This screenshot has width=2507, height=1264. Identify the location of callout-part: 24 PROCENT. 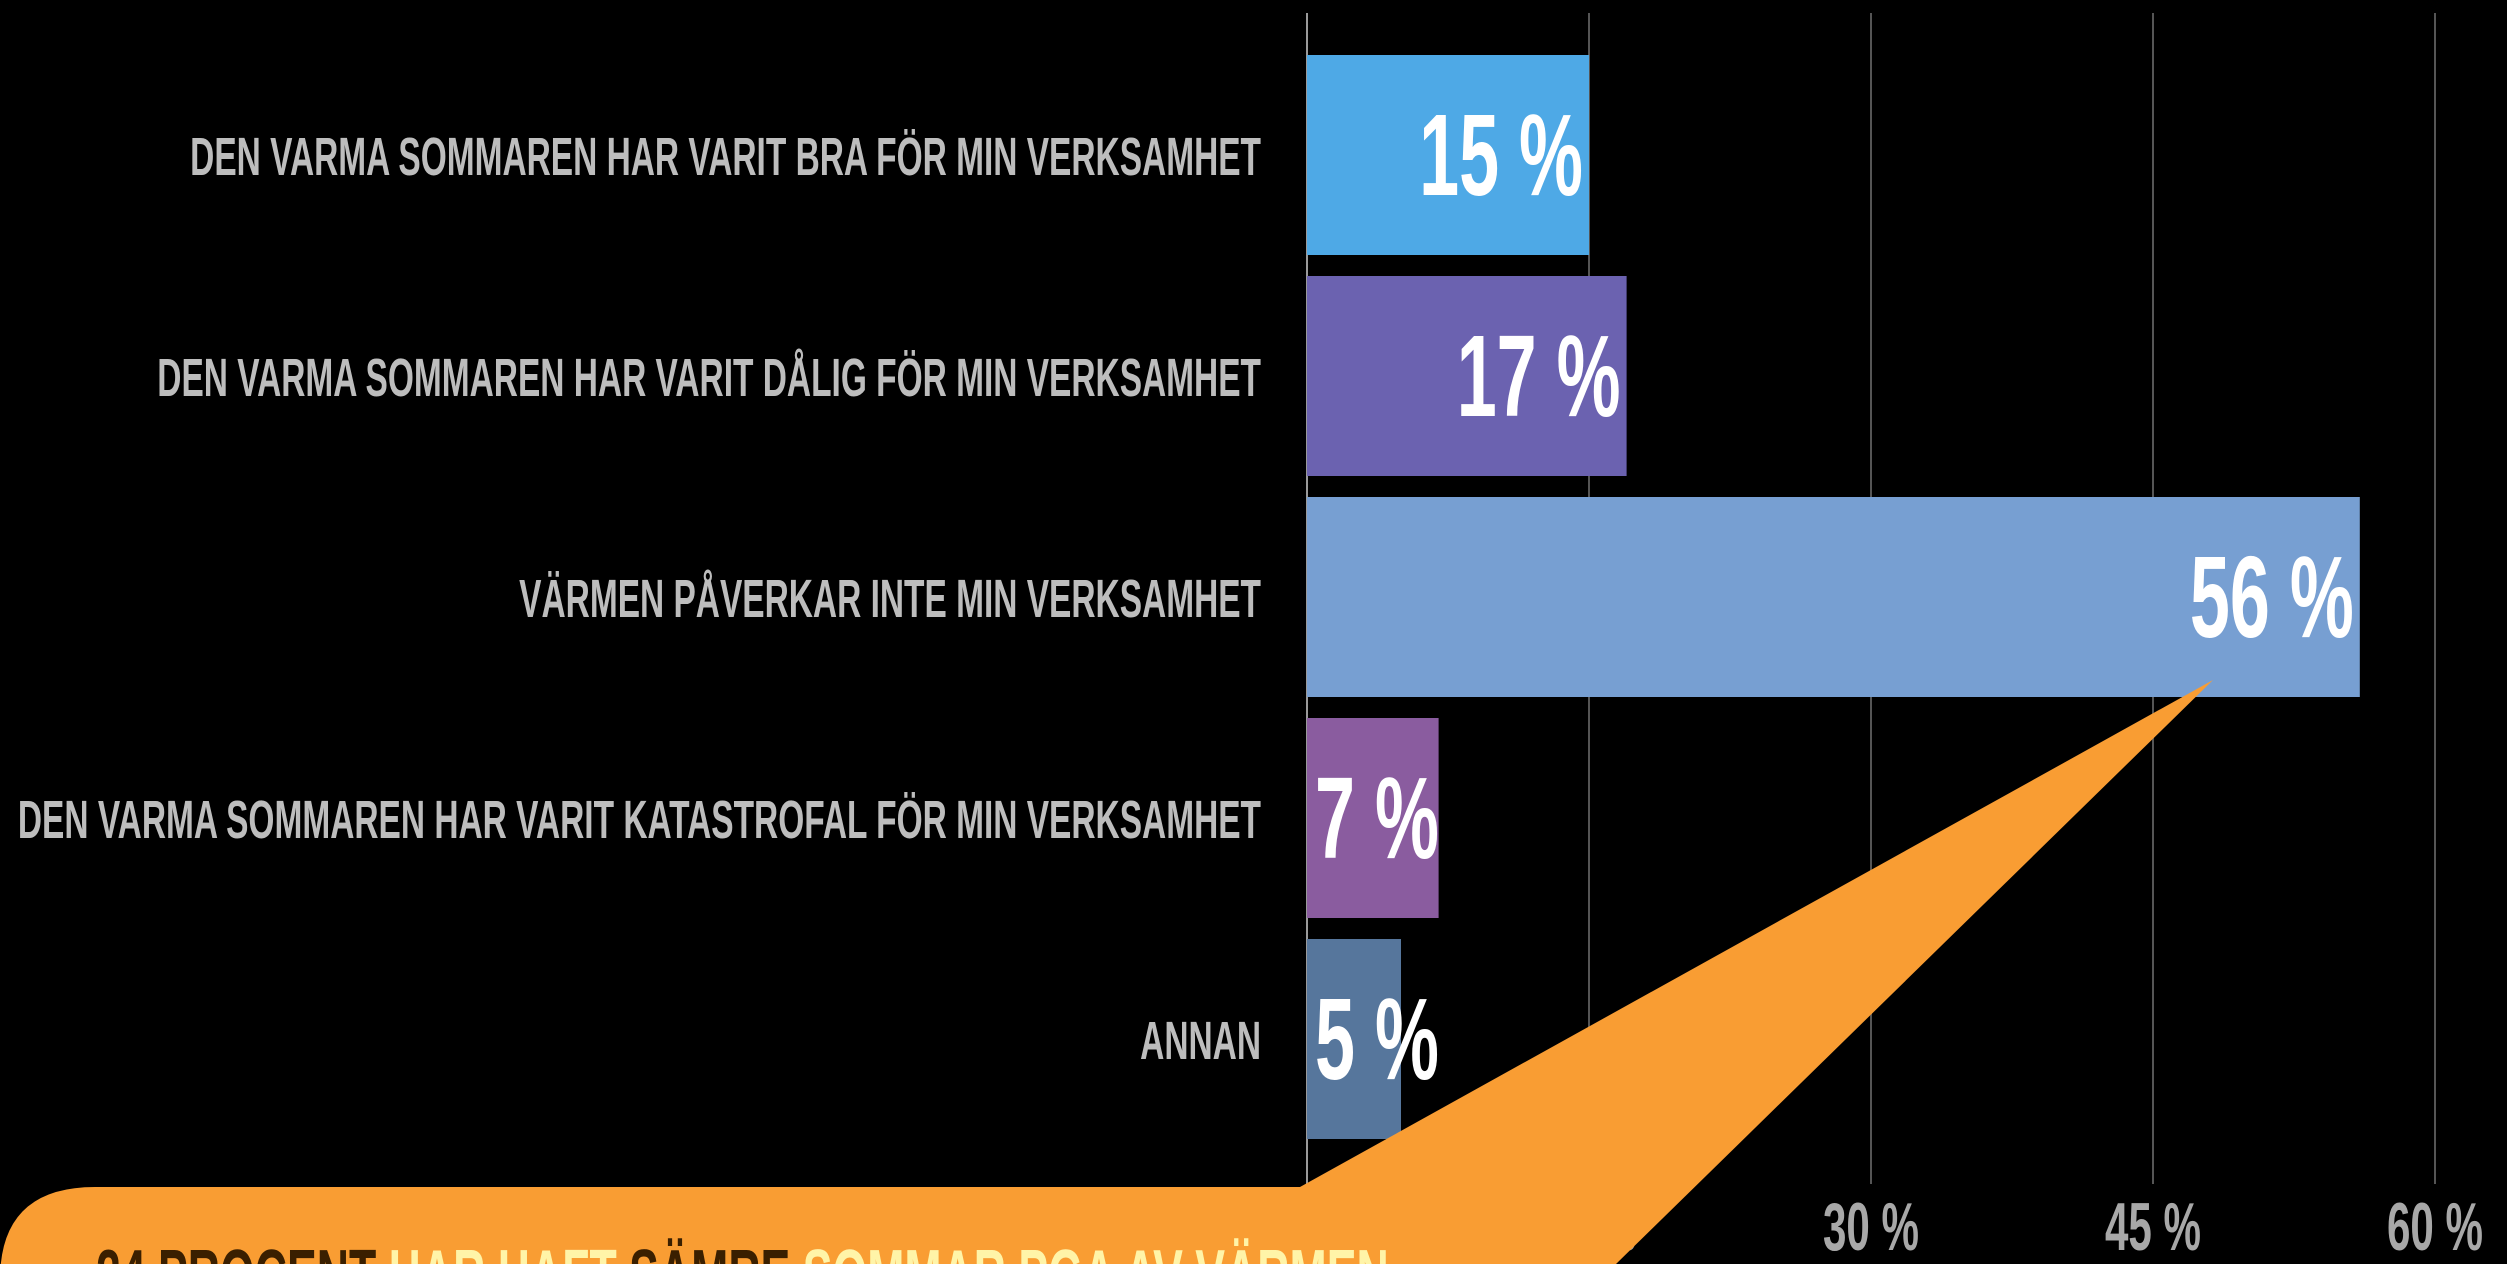
(236, 1249).